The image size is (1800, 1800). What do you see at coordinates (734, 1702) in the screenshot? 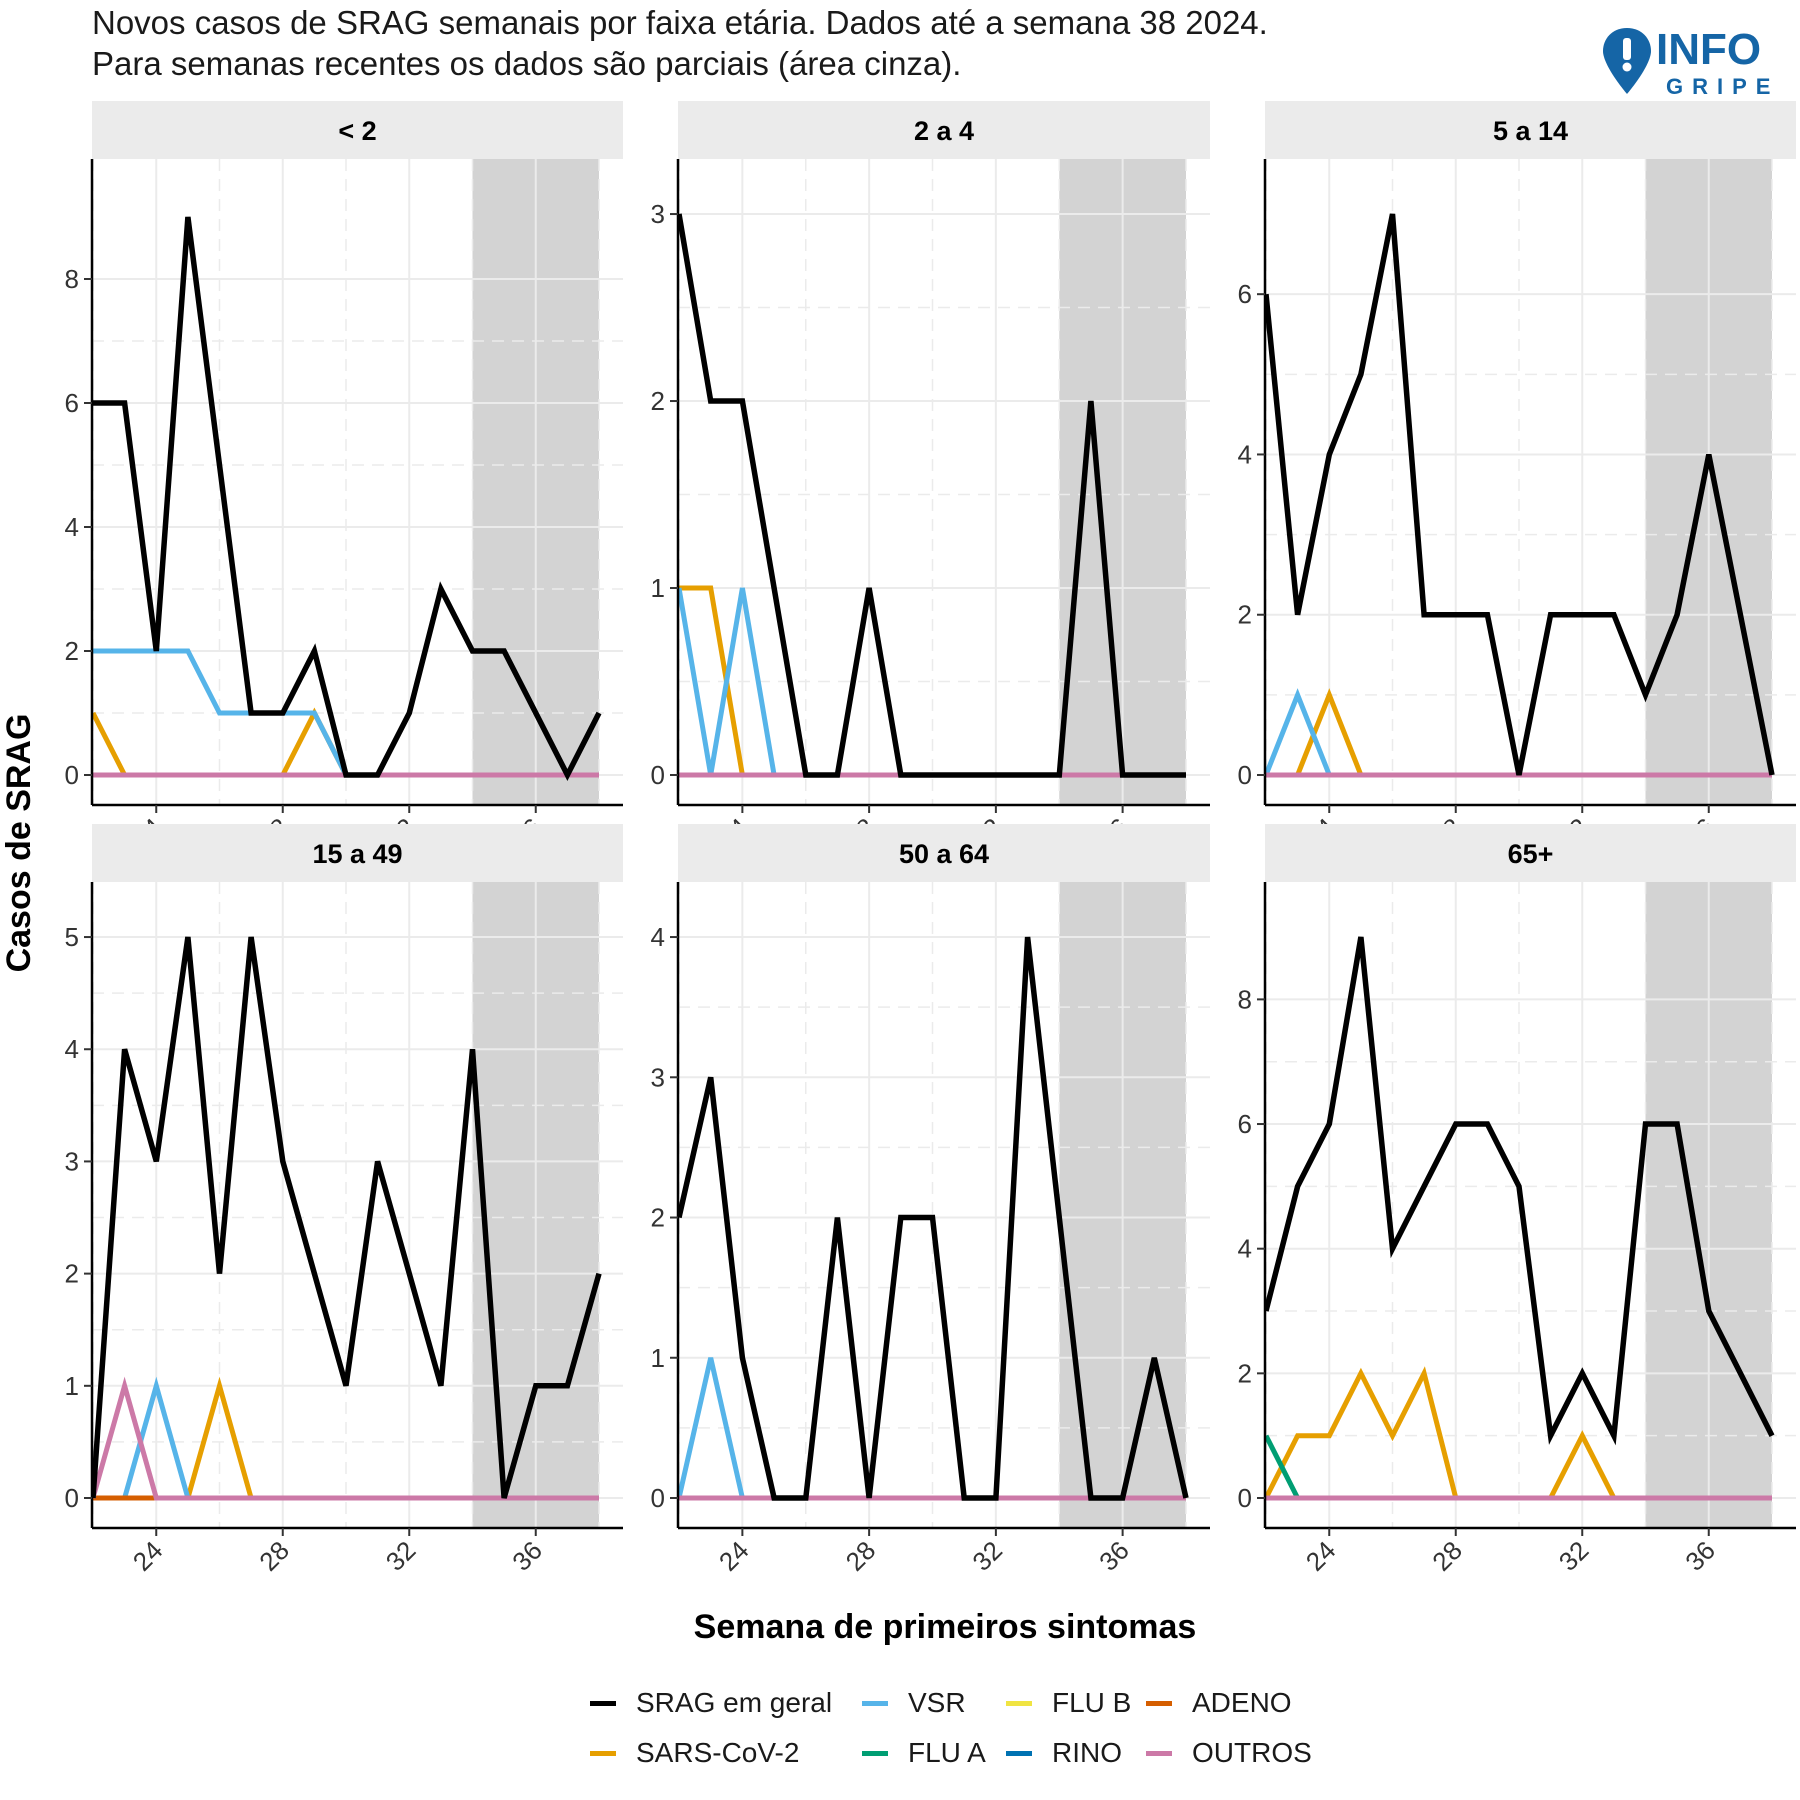
I see `legend-label: SRAG em geral` at bounding box center [734, 1702].